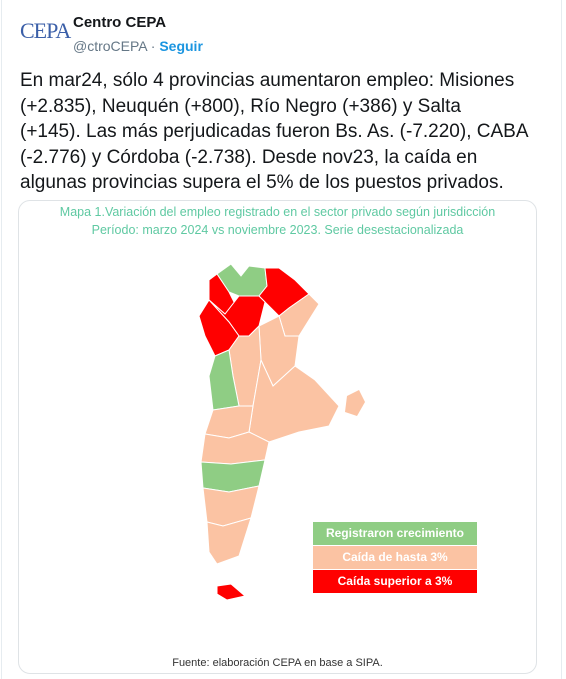  Describe the element at coordinates (181, 46) in the screenshot. I see `follow-link: Seguir` at that location.